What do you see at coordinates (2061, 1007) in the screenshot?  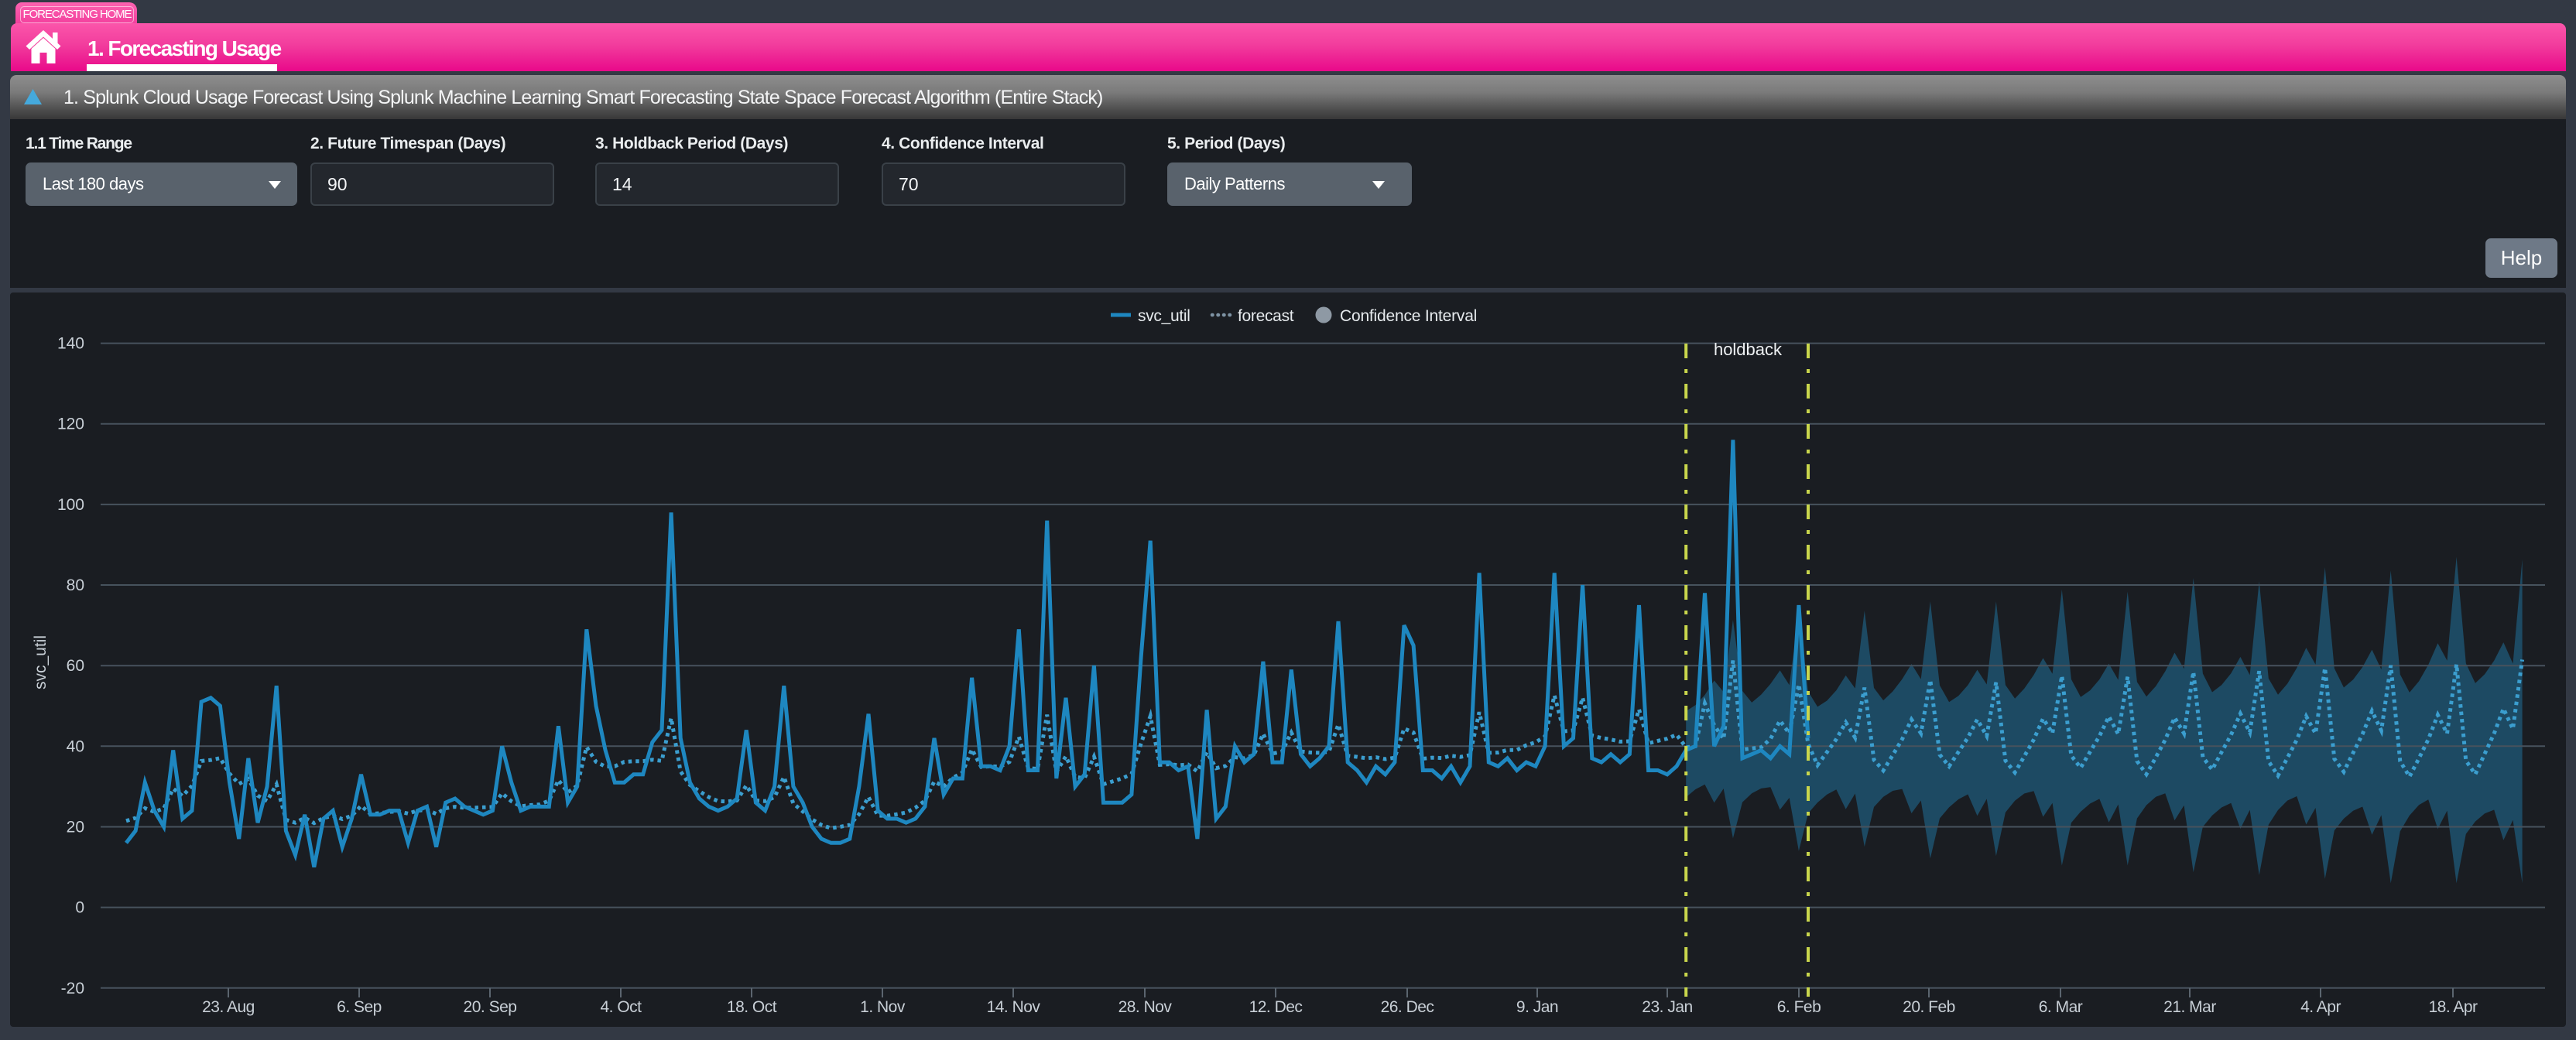 I see `svg-text: 6. Mar` at bounding box center [2061, 1007].